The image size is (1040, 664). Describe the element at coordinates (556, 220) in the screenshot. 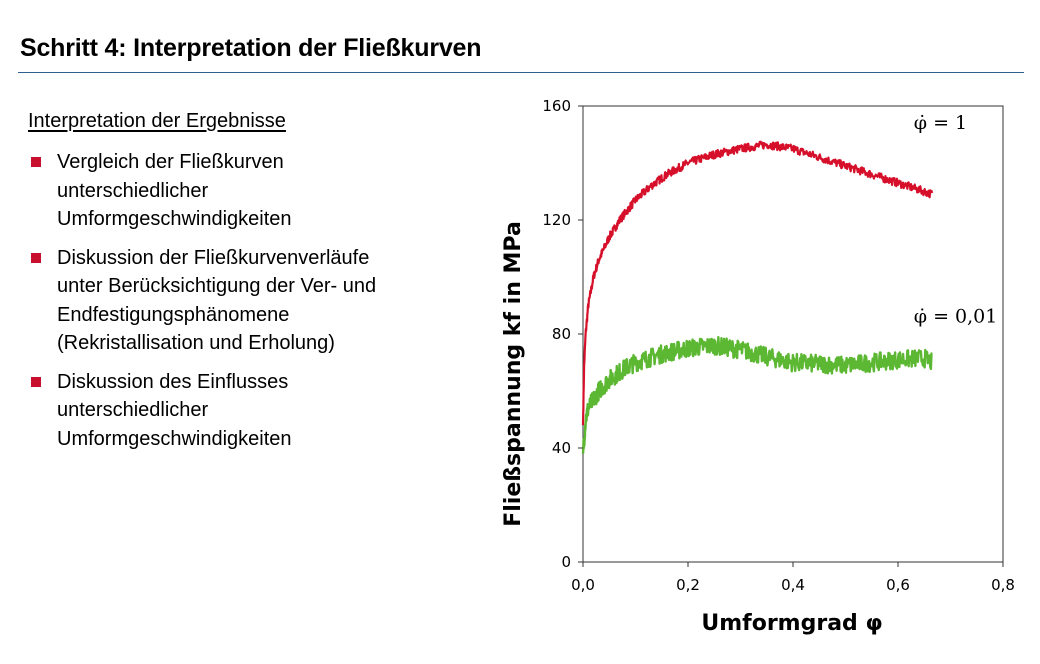

I see `y-tick-label: 120` at that location.